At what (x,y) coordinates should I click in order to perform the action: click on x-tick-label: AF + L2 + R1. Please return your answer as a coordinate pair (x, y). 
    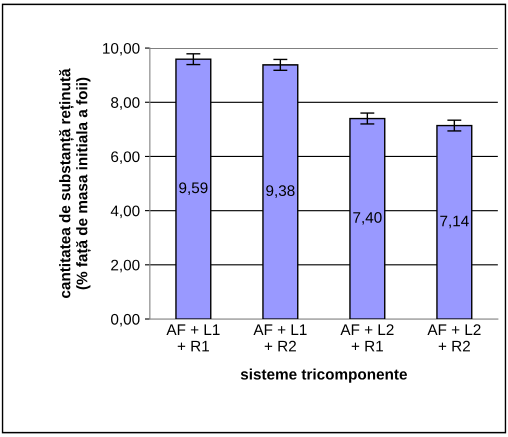
    Looking at the image, I should click on (367, 338).